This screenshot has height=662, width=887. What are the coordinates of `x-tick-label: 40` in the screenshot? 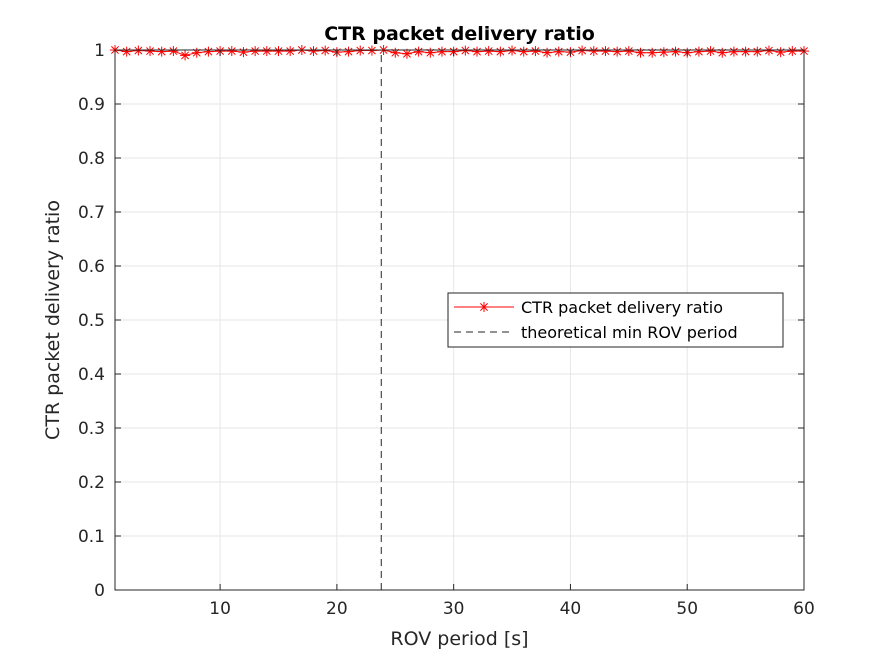 It's located at (571, 609).